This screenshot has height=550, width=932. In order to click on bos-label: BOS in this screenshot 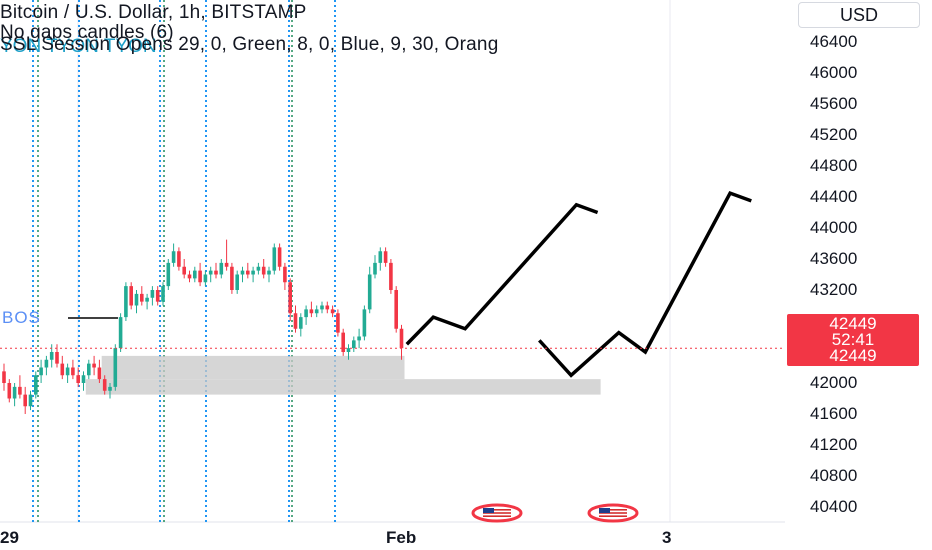, I will do `click(21, 317)`.